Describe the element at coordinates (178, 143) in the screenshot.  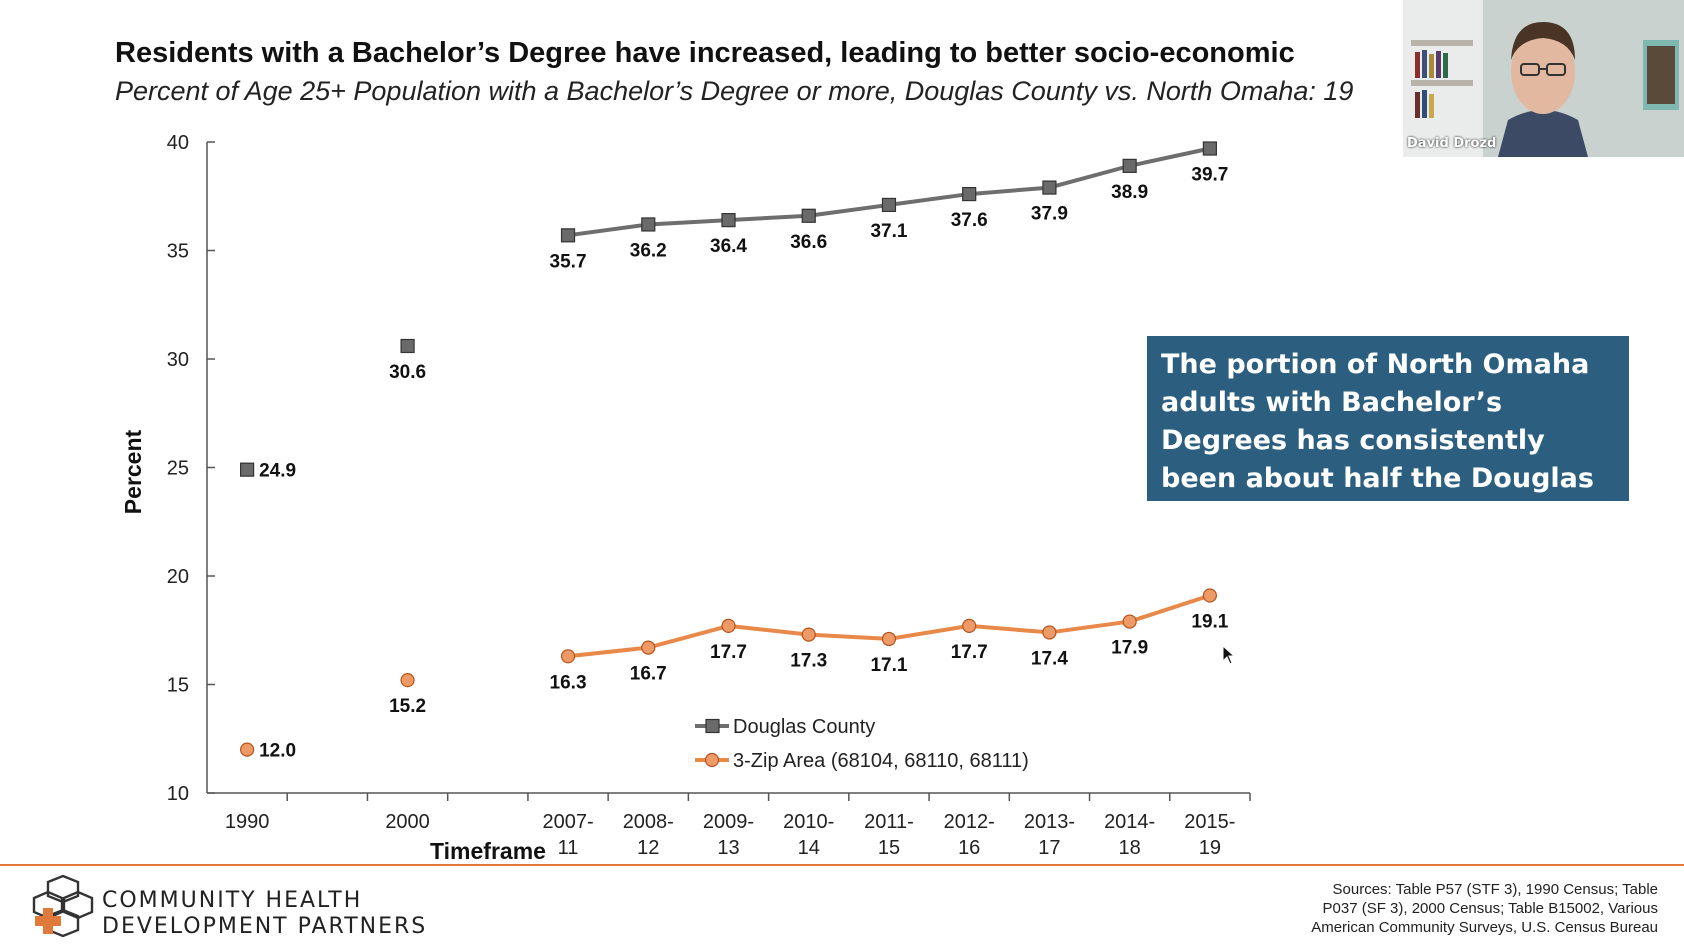
I see `y-tick-label: 40` at that location.